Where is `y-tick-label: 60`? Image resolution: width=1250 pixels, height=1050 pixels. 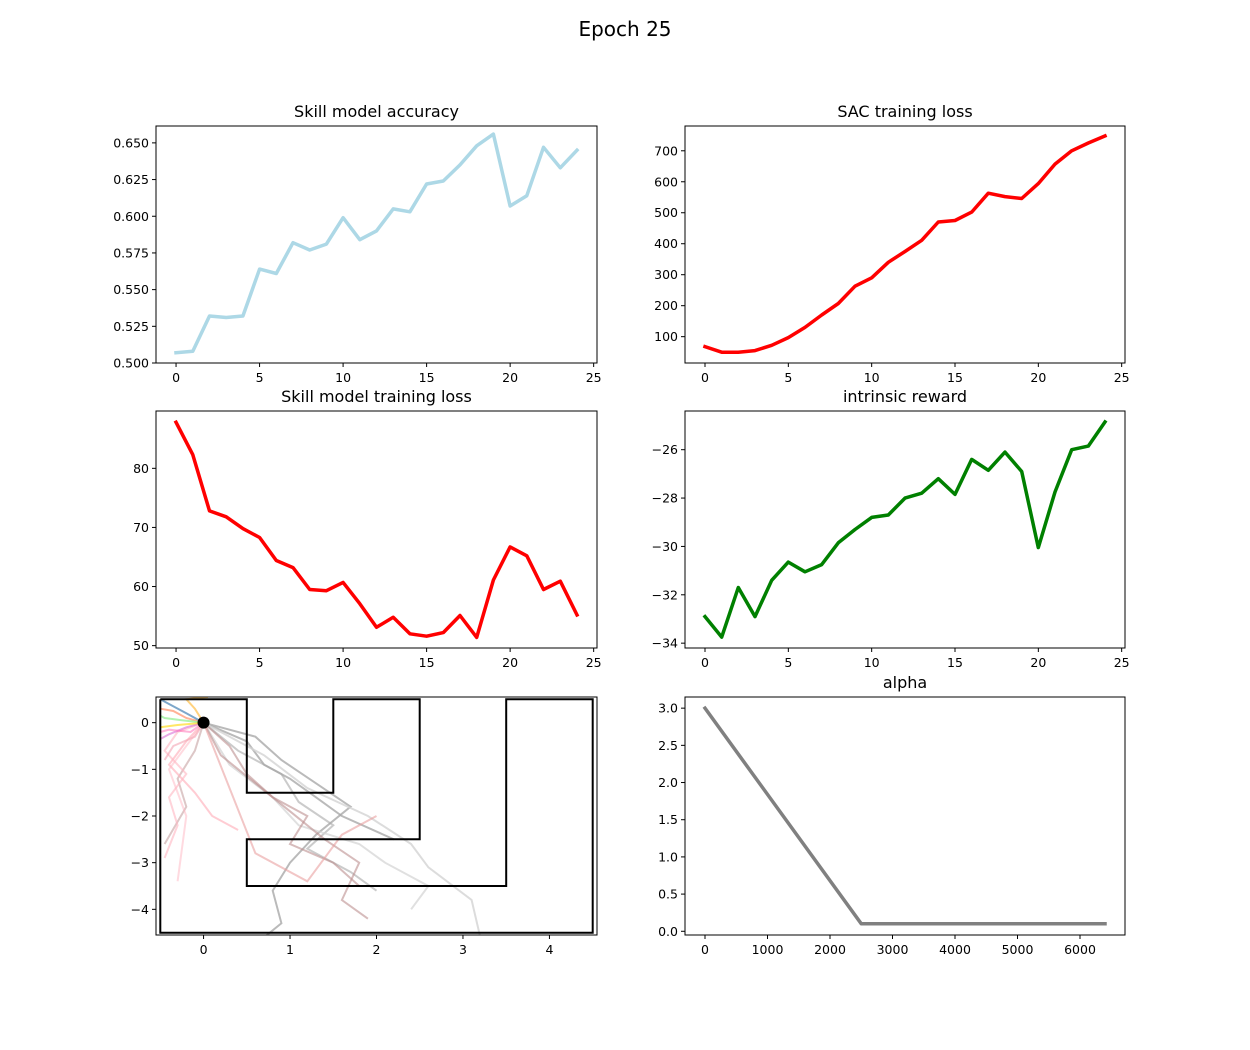
y-tick-label: 60 is located at coordinates (141, 586).